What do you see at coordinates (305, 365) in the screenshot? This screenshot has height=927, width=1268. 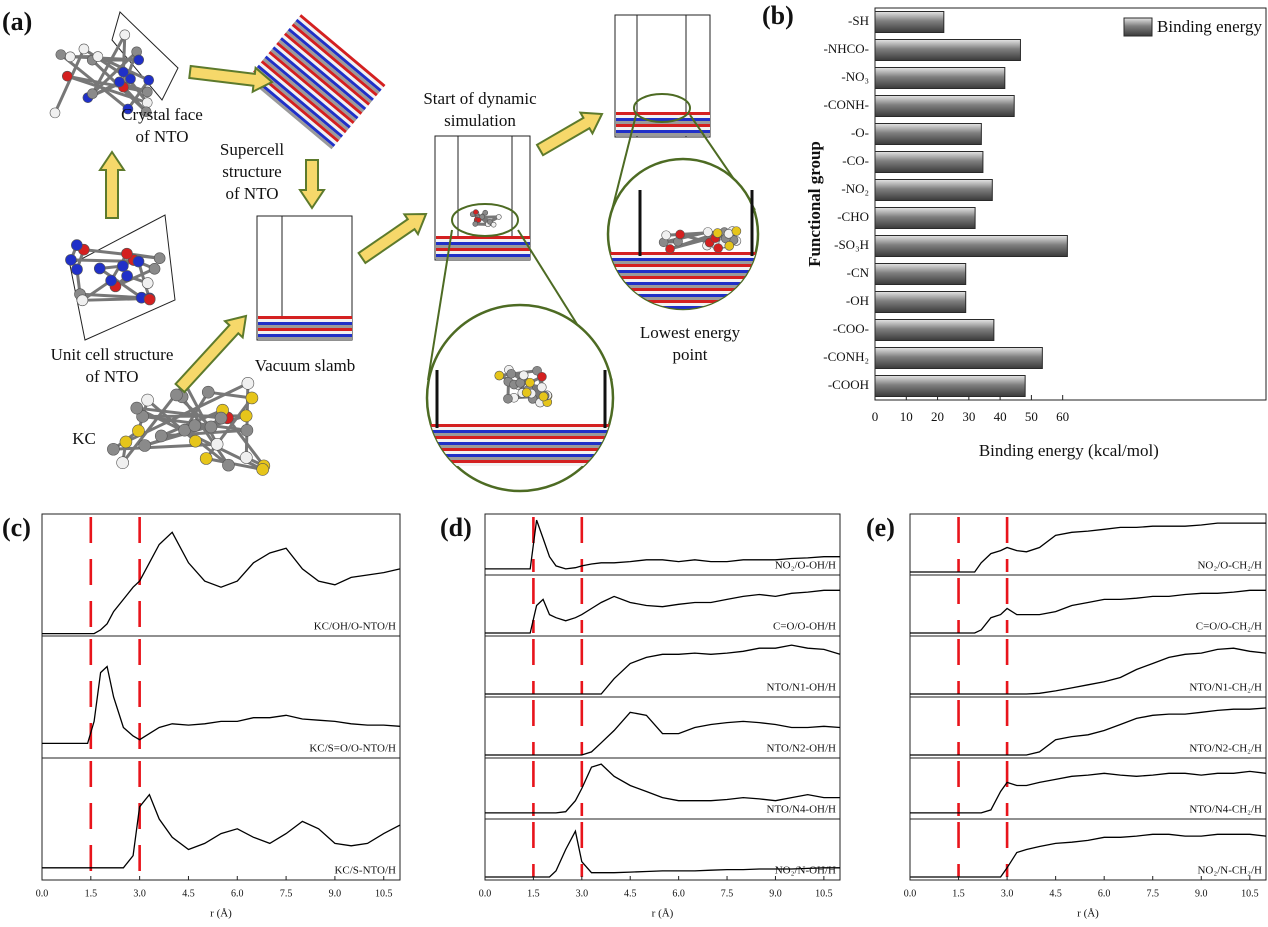 I see `schematic-label: Vacuum slamb` at bounding box center [305, 365].